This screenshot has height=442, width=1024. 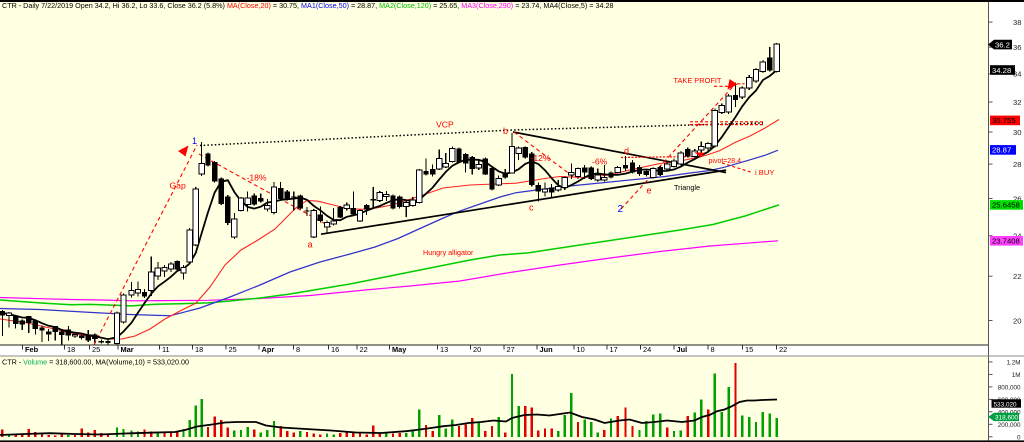 I want to click on svg-text: 34, so click(x=1017, y=74).